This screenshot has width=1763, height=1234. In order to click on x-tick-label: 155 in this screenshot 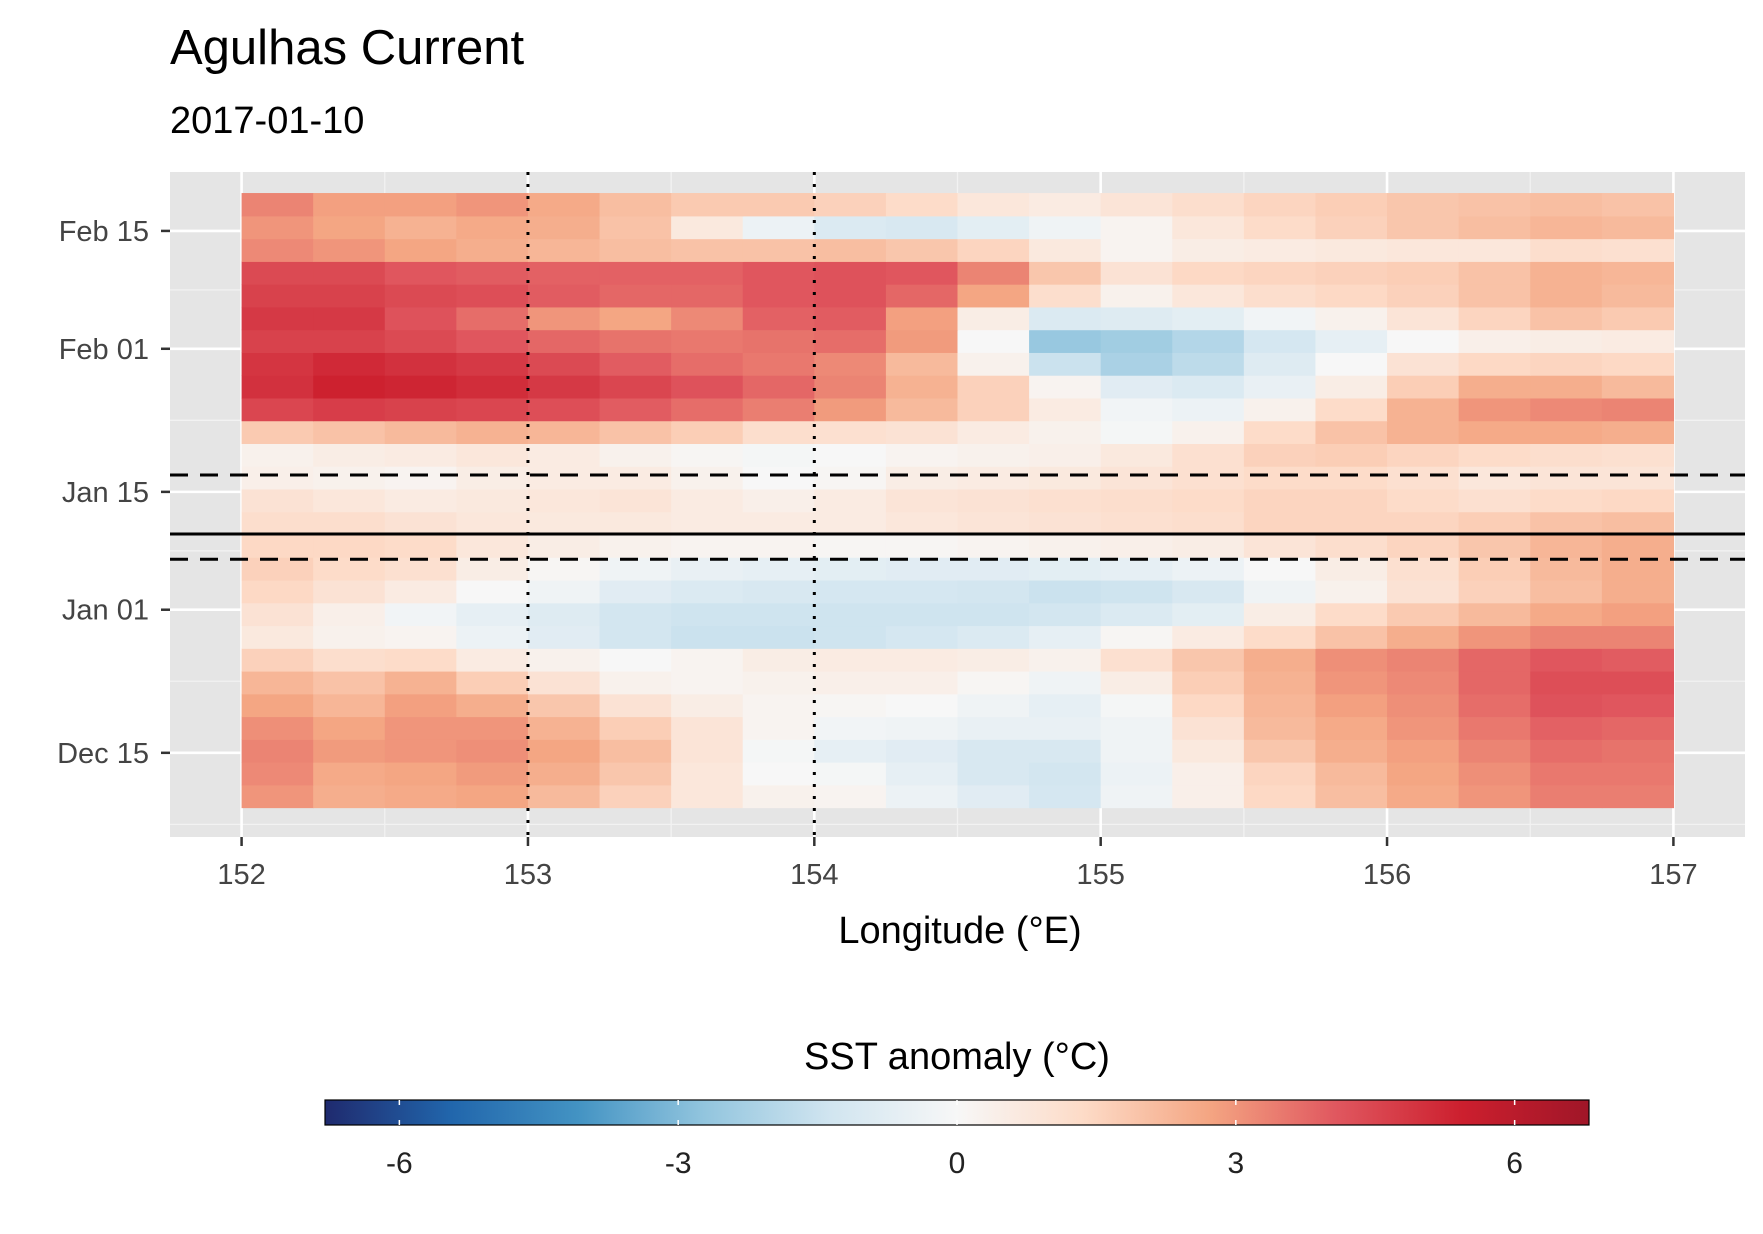, I will do `click(1100, 875)`.